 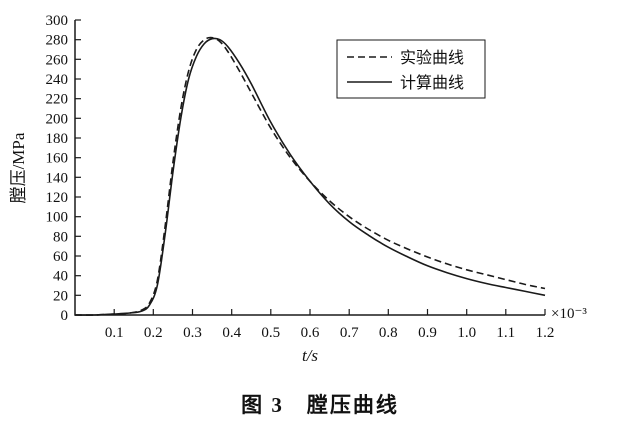 I want to click on y-tick-label: 300, so click(x=57, y=21).